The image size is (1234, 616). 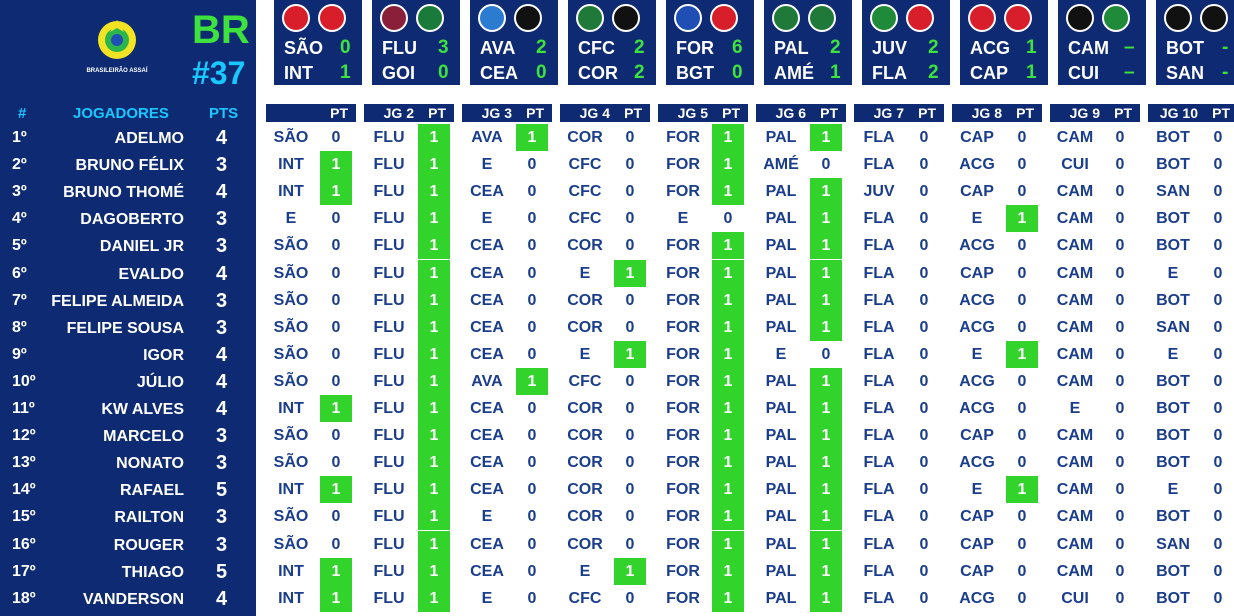 What do you see at coordinates (1095, 113) in the screenshot?
I see `round-column-header: JG 9 PT` at bounding box center [1095, 113].